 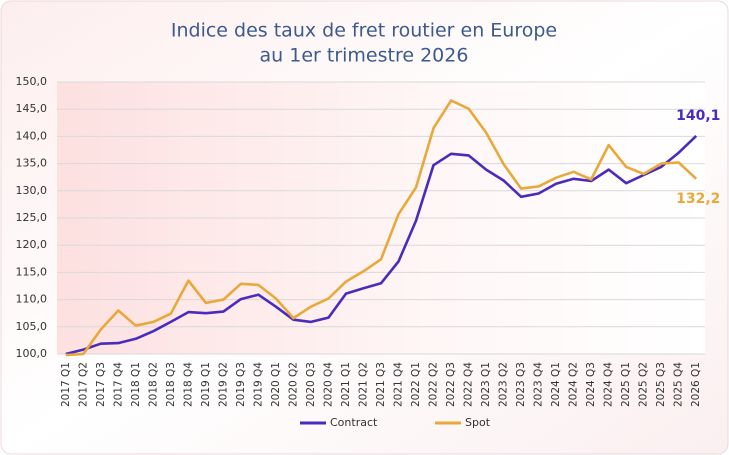 I want to click on x-tick-label: 2025 Q1, so click(x=626, y=384).